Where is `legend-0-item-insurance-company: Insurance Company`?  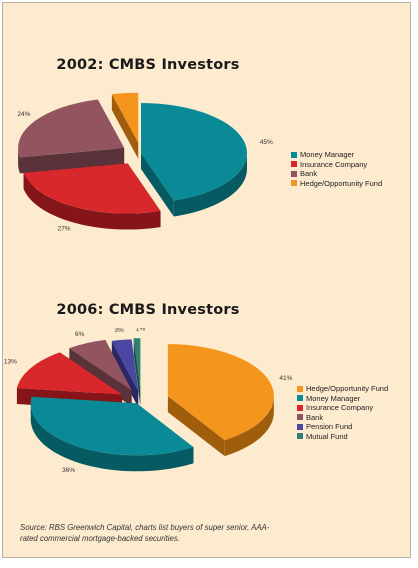
legend-0-item-insurance-company: Insurance Company is located at coordinates (336, 165).